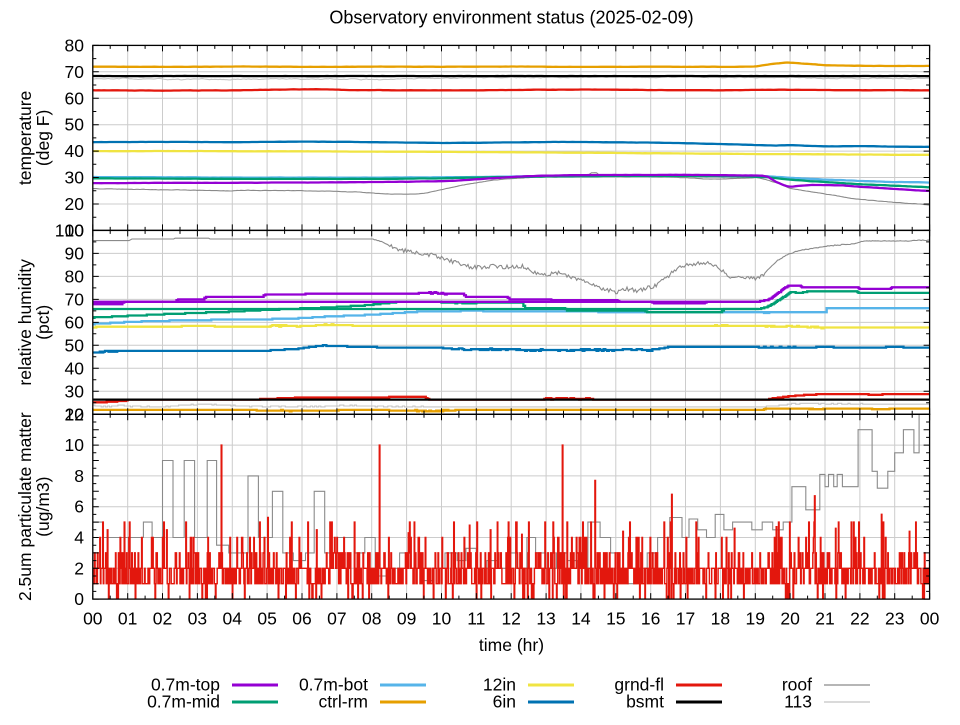 Image resolution: width=960 pixels, height=725 pixels. Describe the element at coordinates (685, 619) in the screenshot. I see `svg-text: 17` at that location.